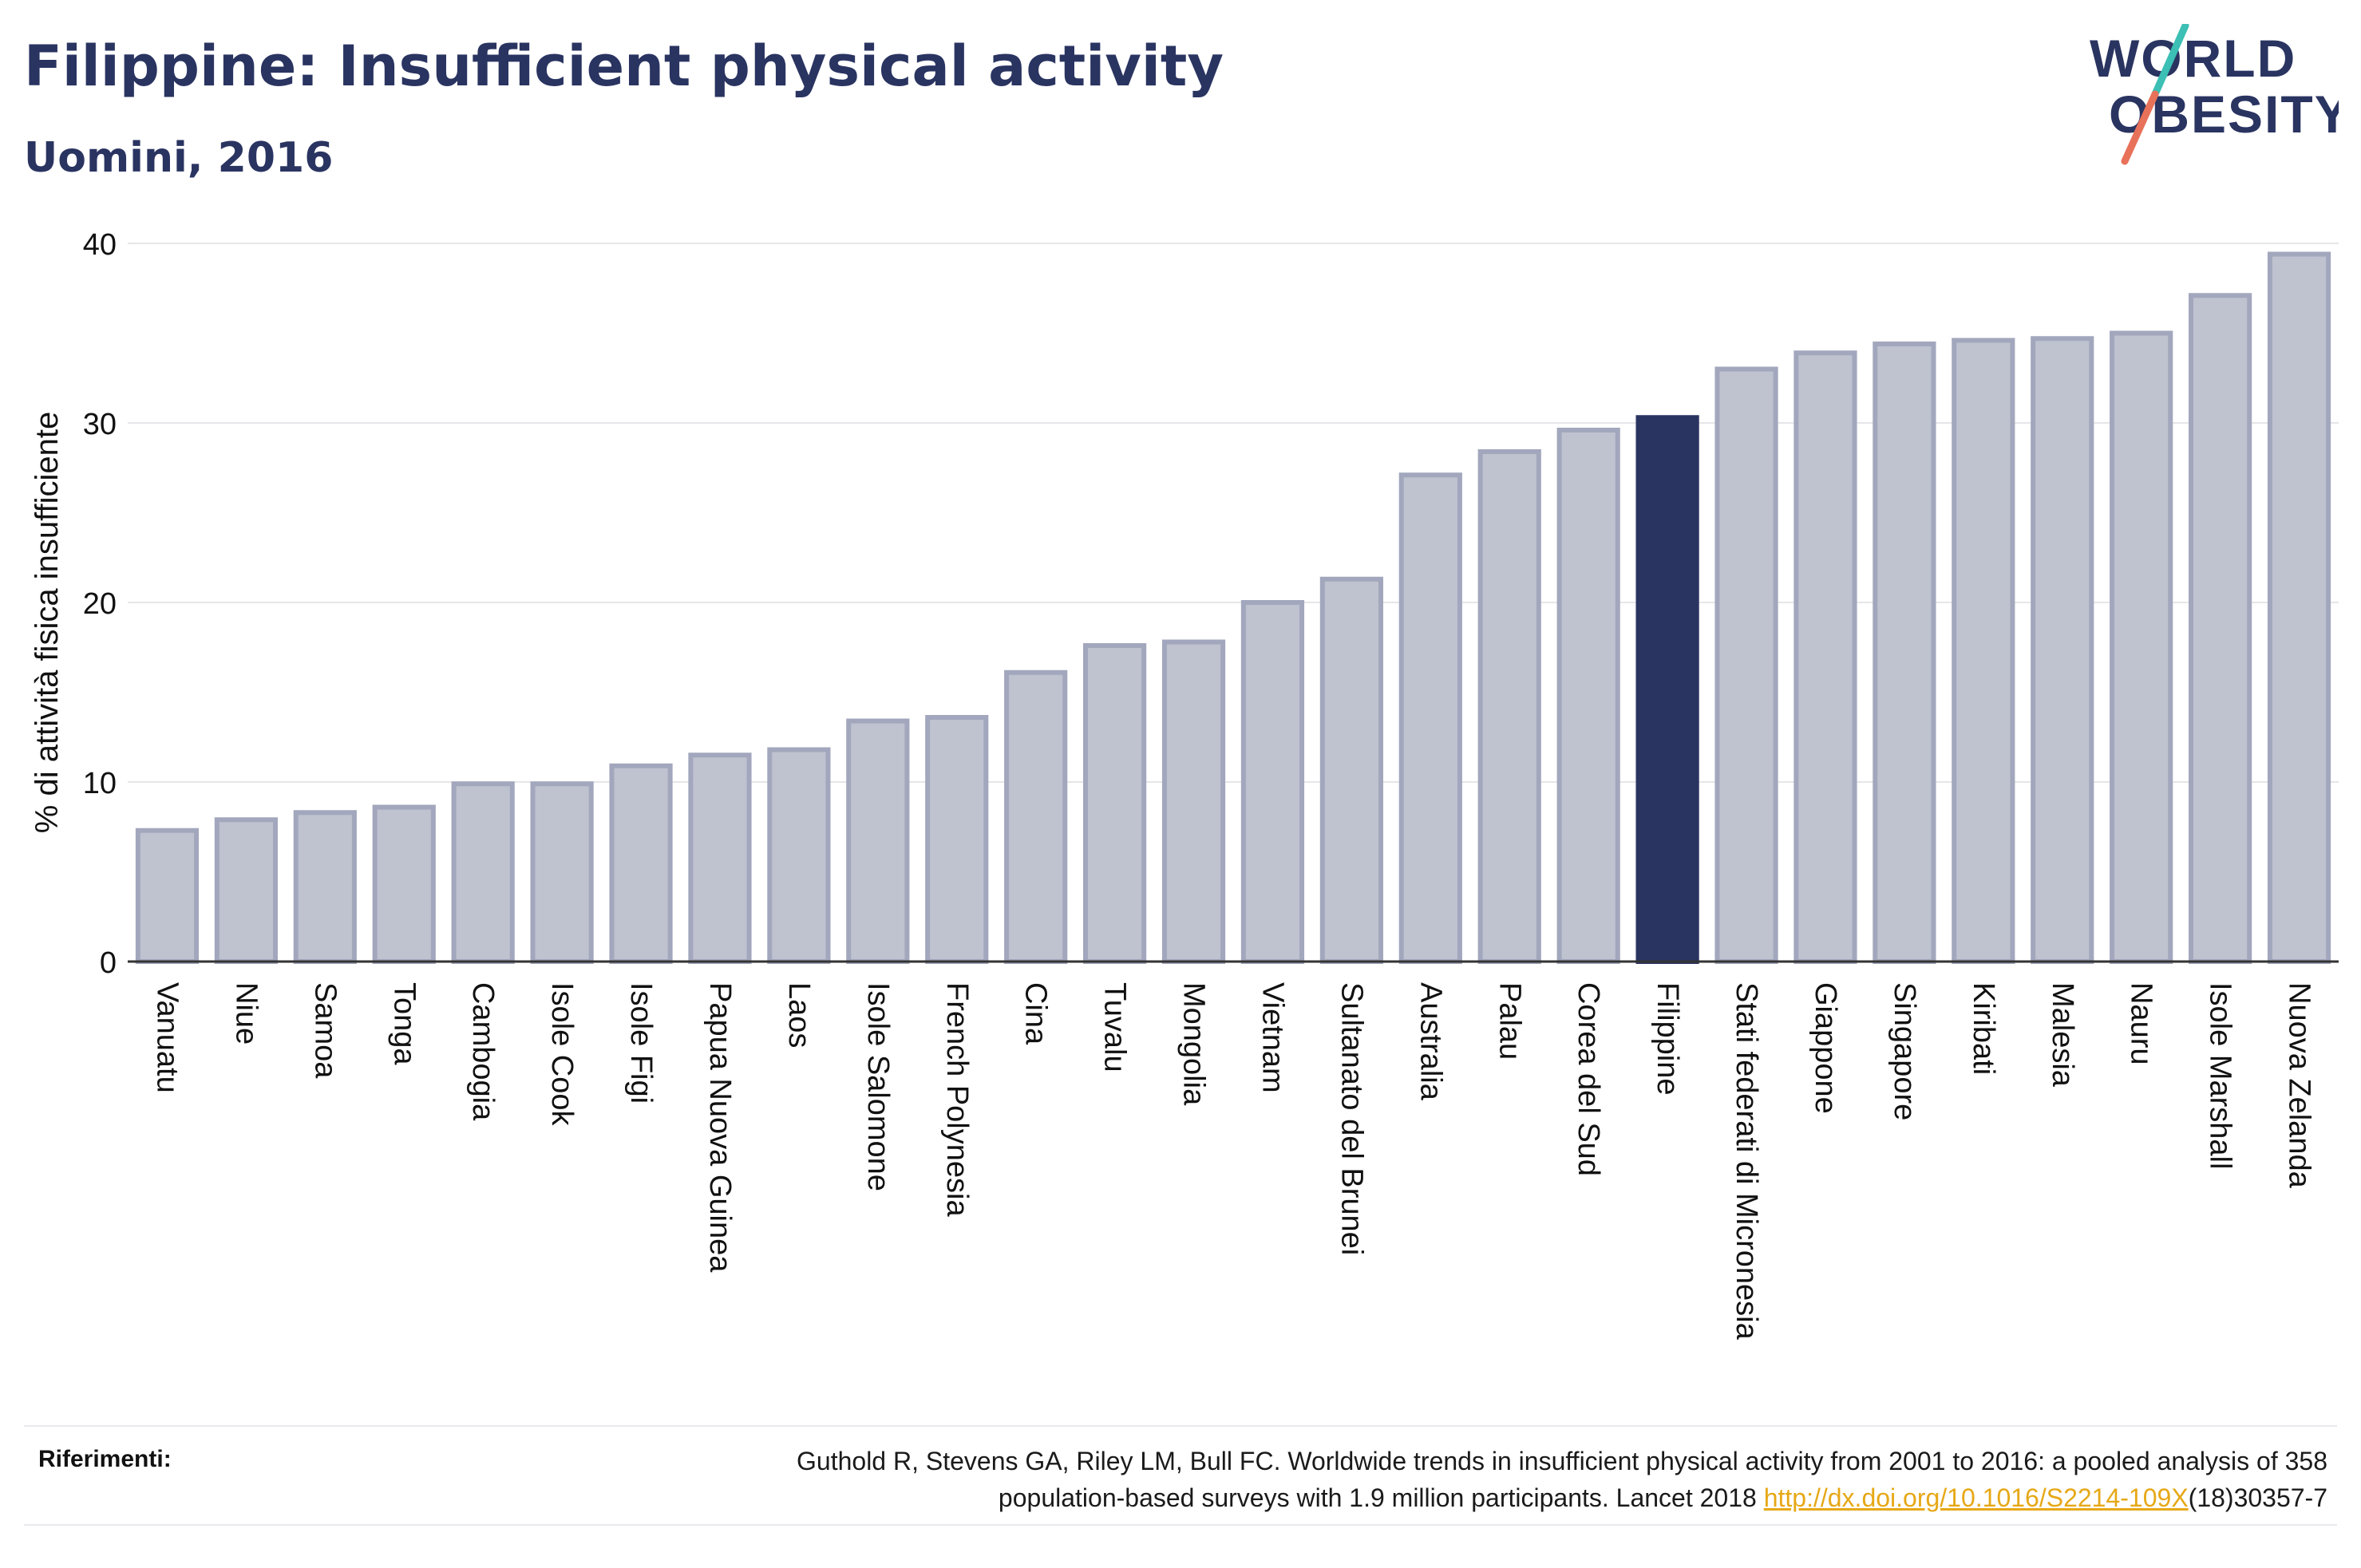 This screenshot has height=1568, width=2361. What do you see at coordinates (2299, 1085) in the screenshot?
I see `x-tick-label: Nuova Zelanda` at bounding box center [2299, 1085].